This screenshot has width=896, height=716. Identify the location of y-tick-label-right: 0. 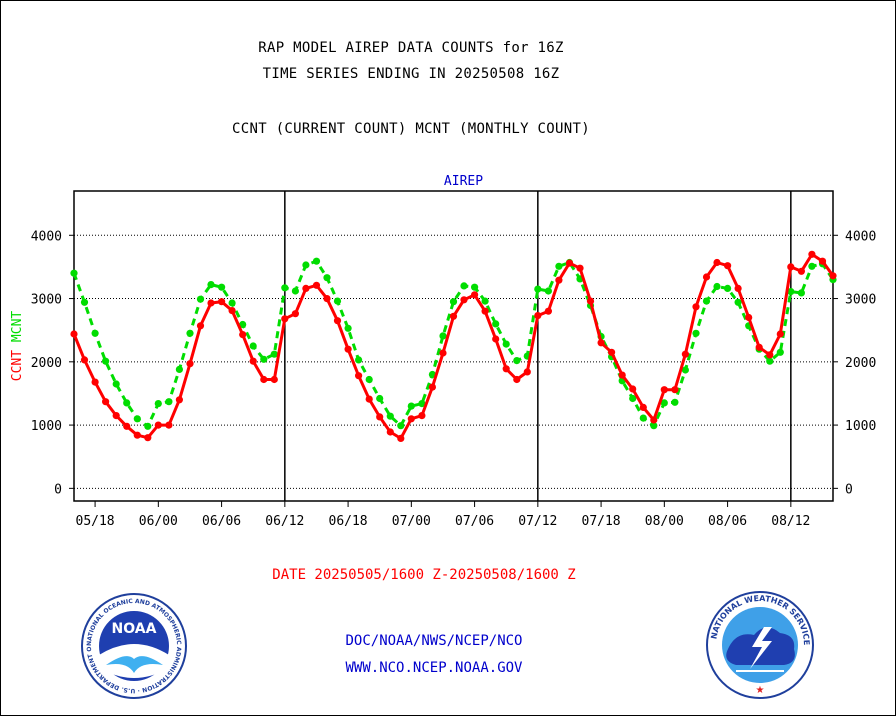
(849, 489).